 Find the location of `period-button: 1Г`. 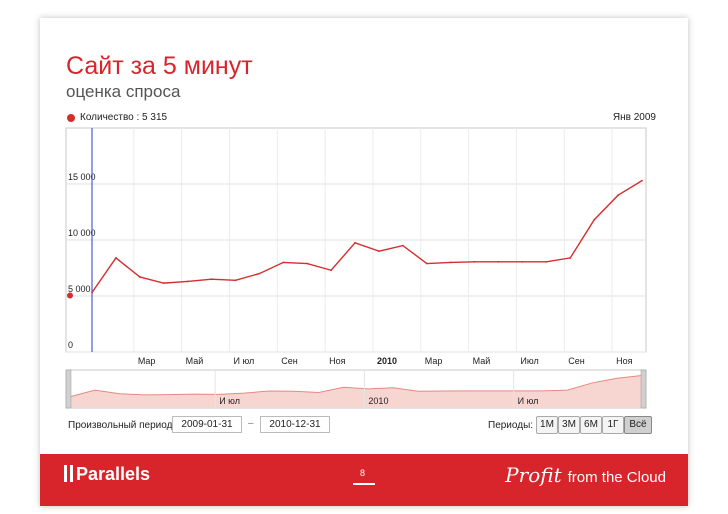

period-button: 1Г is located at coordinates (613, 425).